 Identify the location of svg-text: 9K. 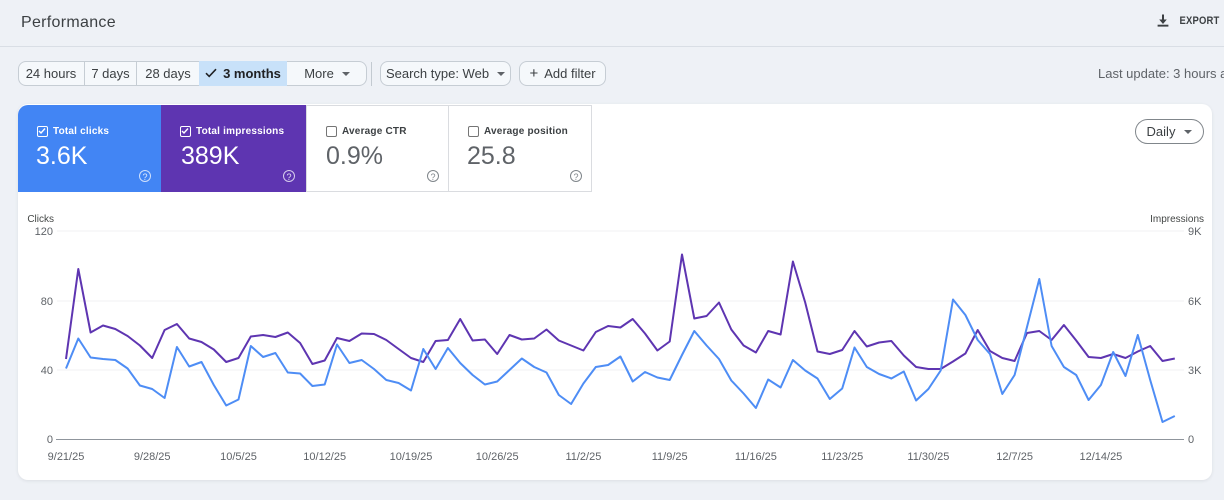
(1195, 232).